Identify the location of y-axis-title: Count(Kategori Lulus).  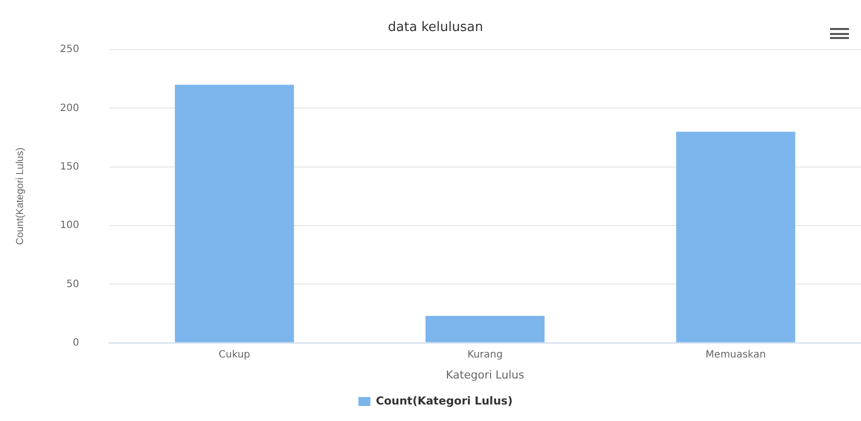
(20, 196).